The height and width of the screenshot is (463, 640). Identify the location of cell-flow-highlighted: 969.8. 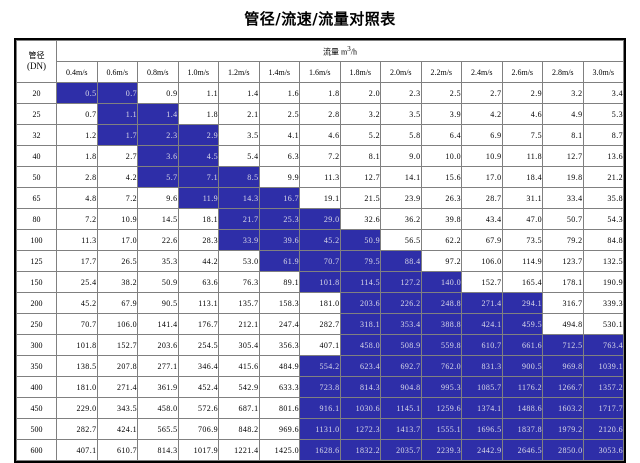
(563, 366).